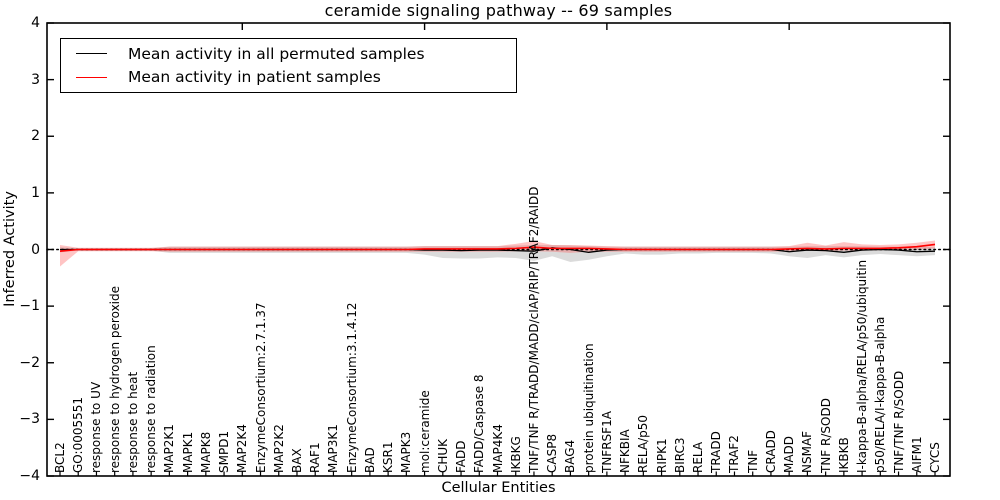 This screenshot has width=1000, height=500. Describe the element at coordinates (770, 451) in the screenshot. I see `x-tick-label: CRADD` at that location.